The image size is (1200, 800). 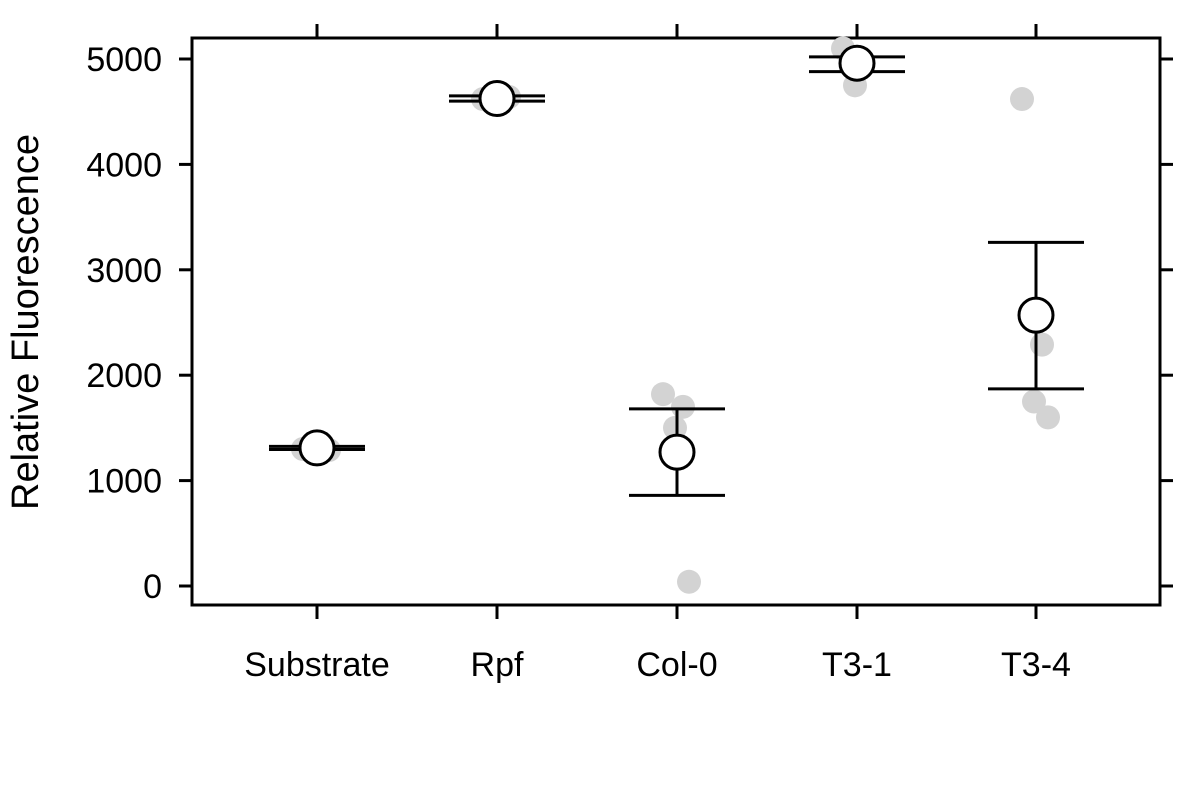 What do you see at coordinates (124, 271) in the screenshot?
I see `y-tick-label: 3000` at bounding box center [124, 271].